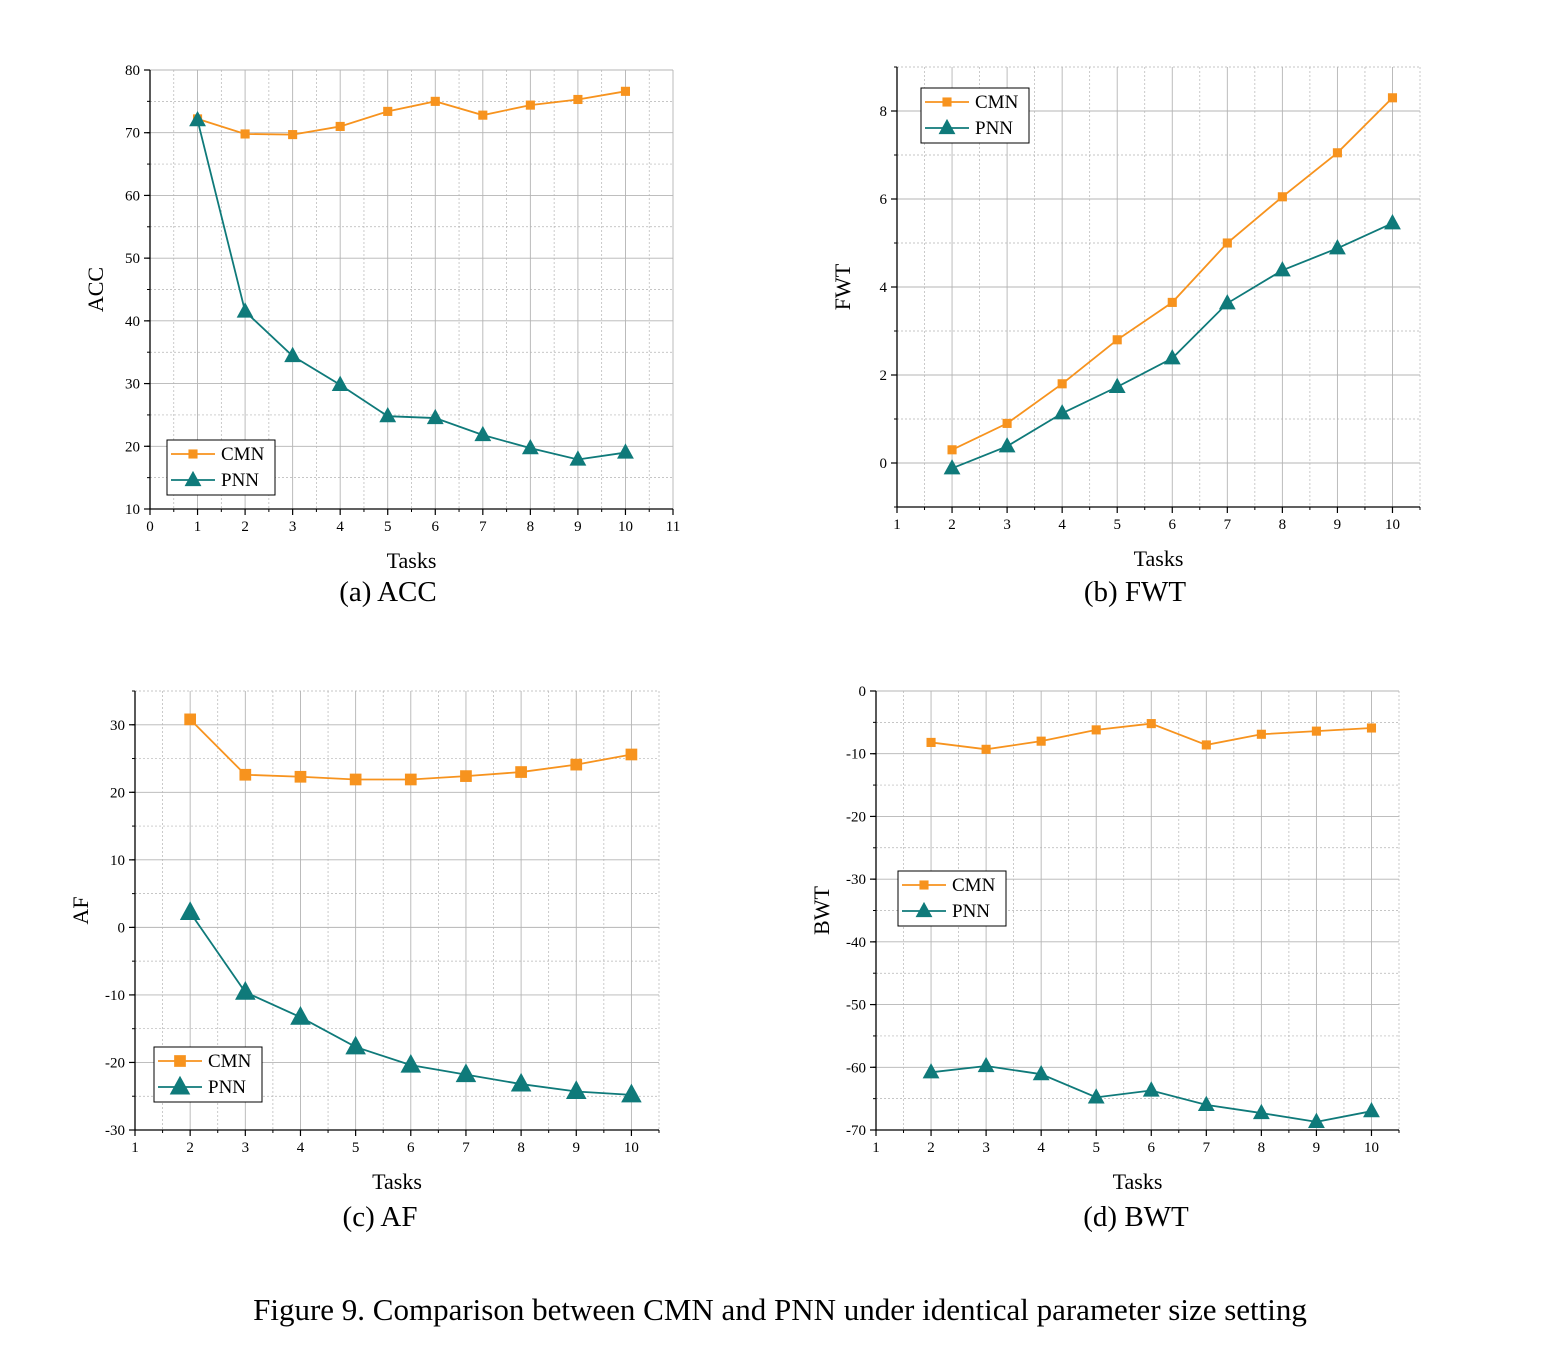 The image size is (1548, 1353). I want to click on y-tick-label: 30, so click(132, 385).